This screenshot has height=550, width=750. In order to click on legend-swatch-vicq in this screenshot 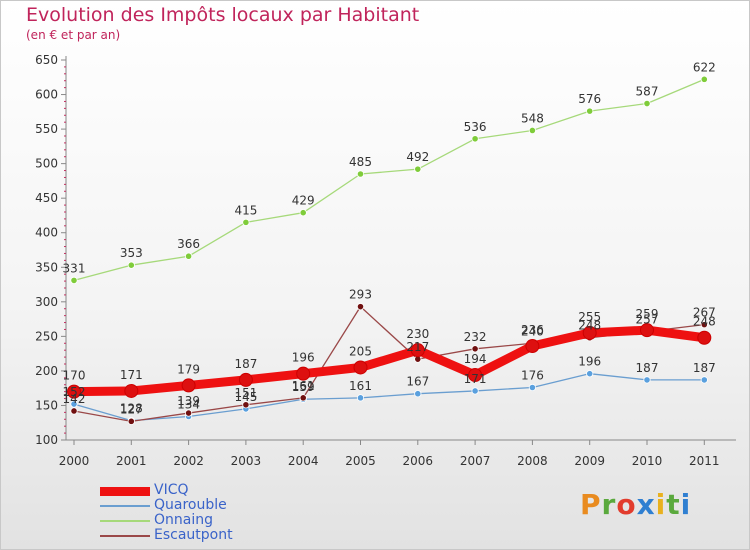, I will do `click(125, 491)`.